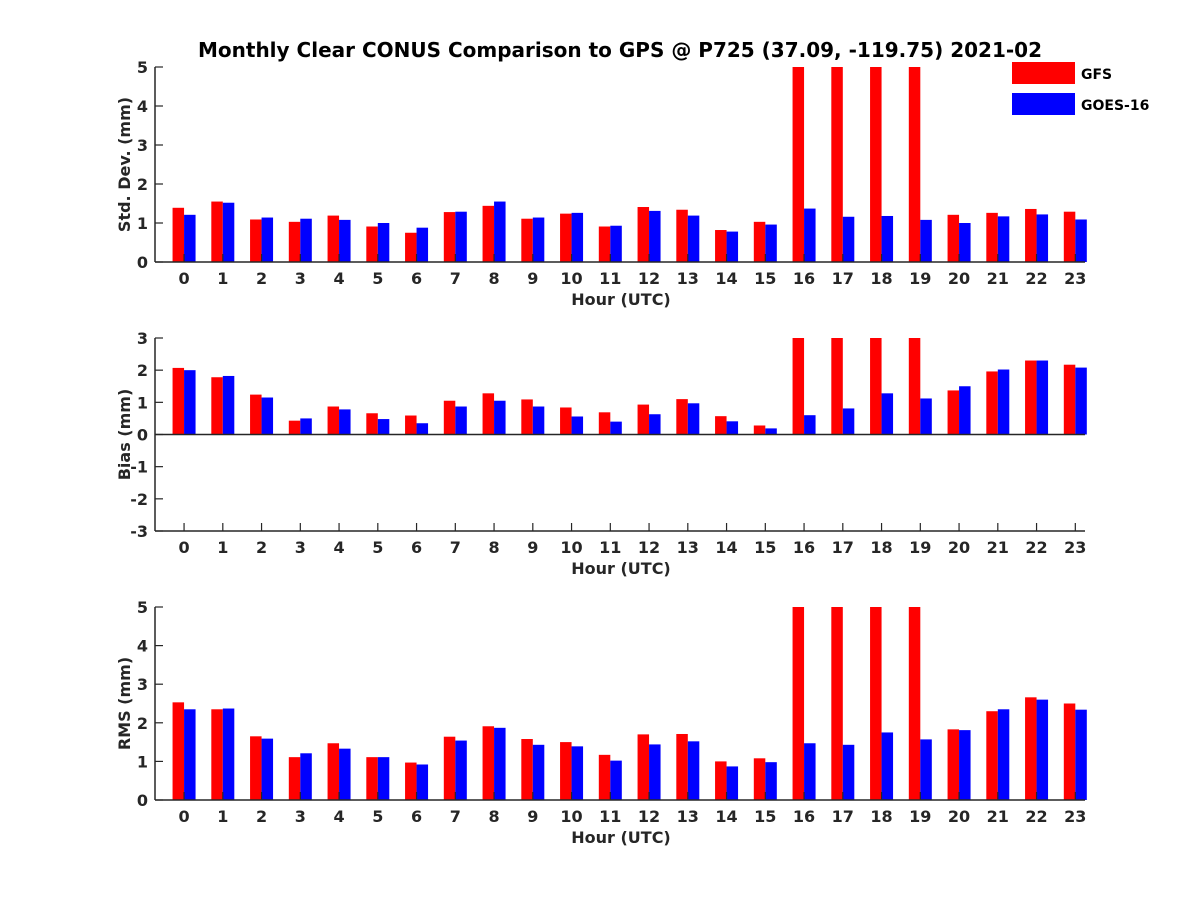  Describe the element at coordinates (804, 547) in the screenshot. I see `x-tick-label: 16` at that location.